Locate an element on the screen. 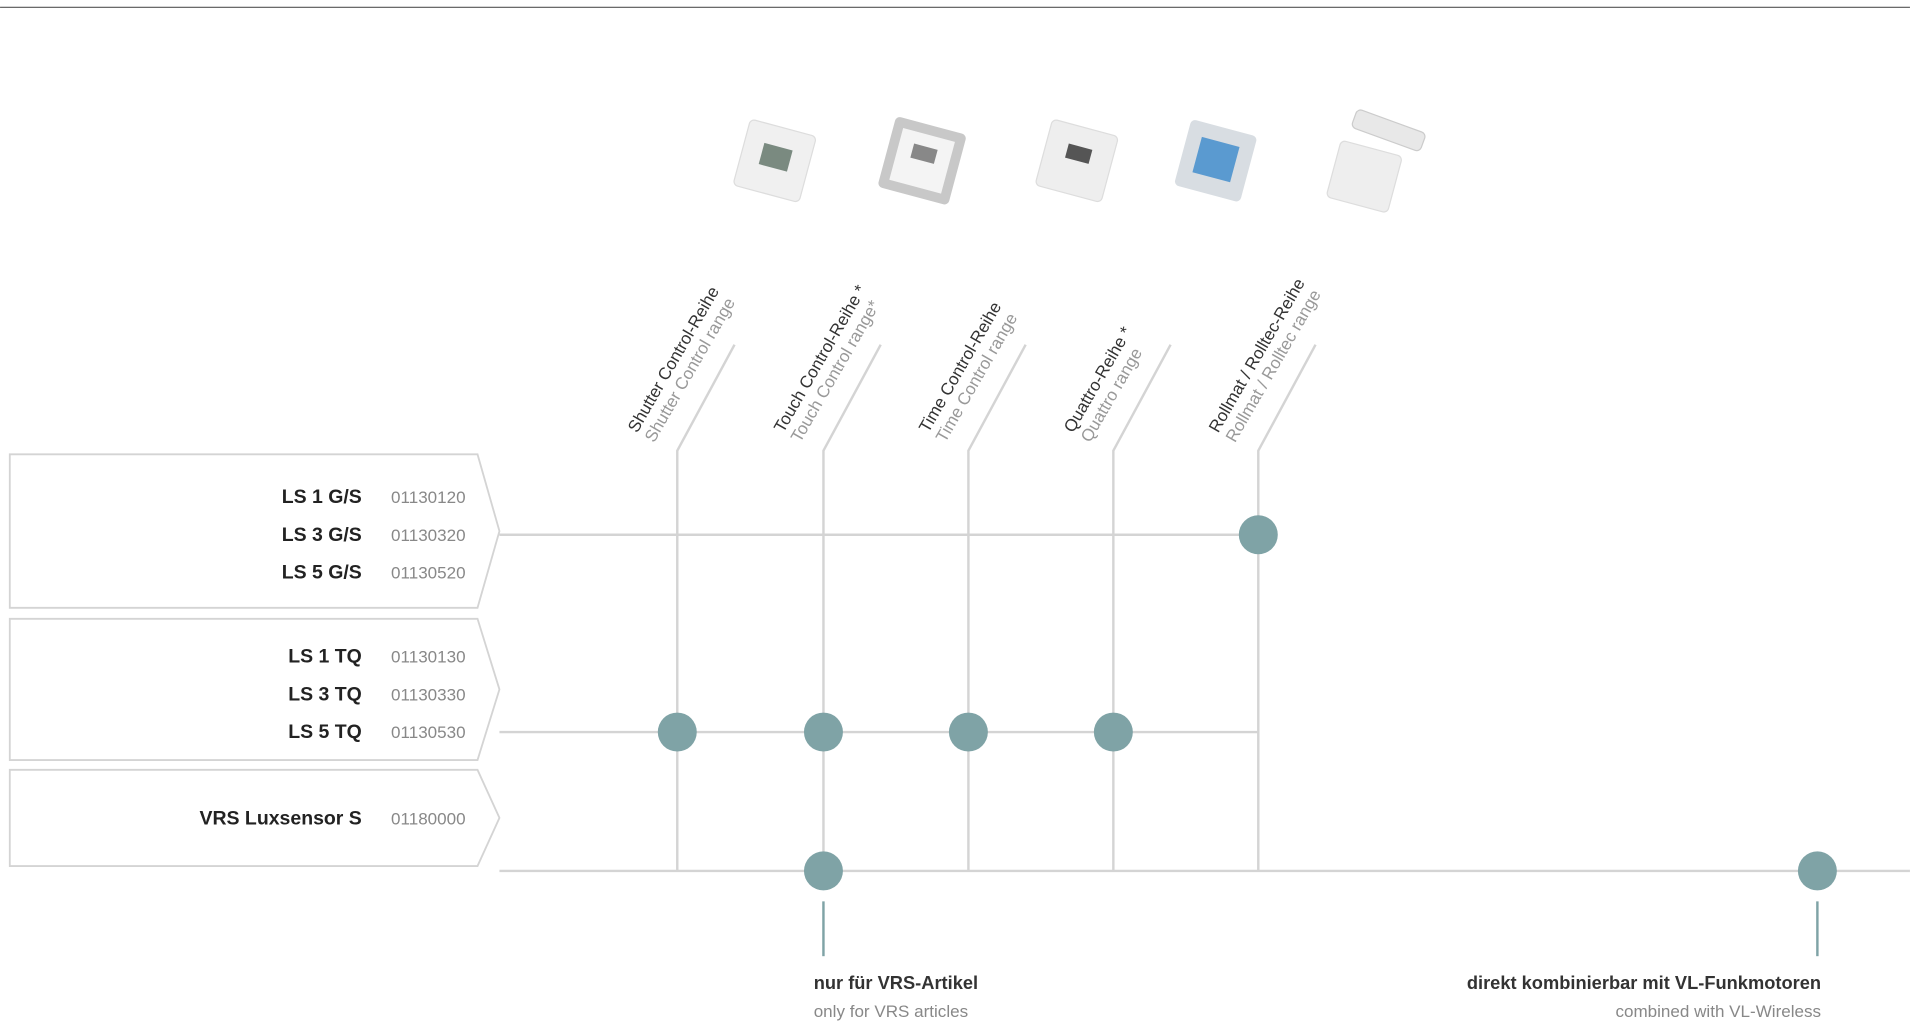 This screenshot has width=1910, height=1025. product-code: 01130520 is located at coordinates (428, 573).